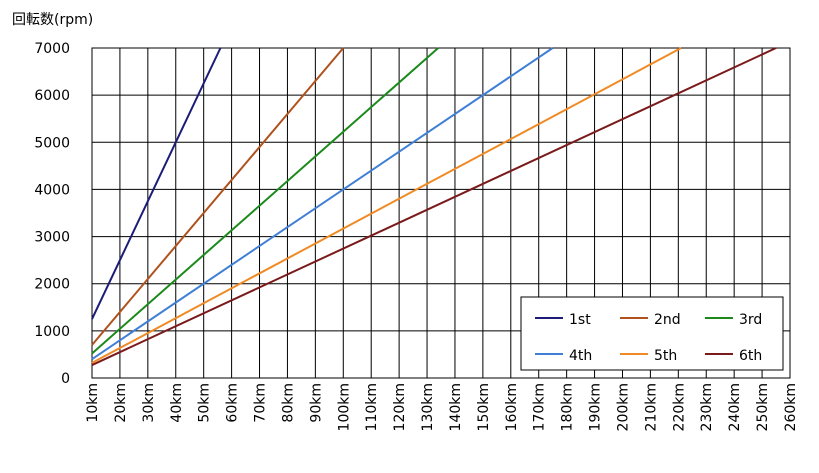  What do you see at coordinates (707, 407) in the screenshot?
I see `x-tick-label: 230km` at bounding box center [707, 407].